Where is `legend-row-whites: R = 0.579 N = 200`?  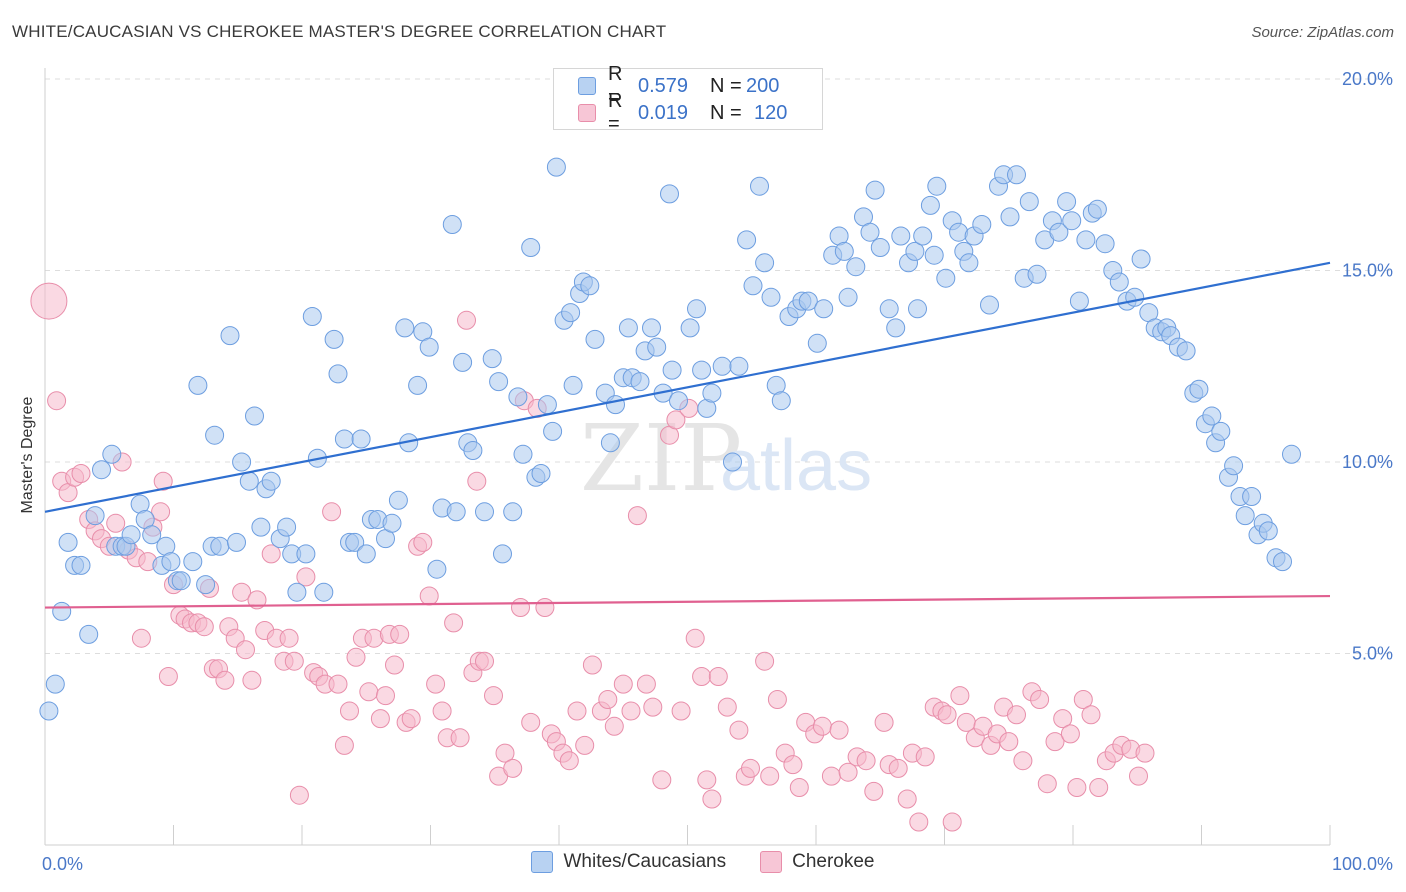
legend-row-whites: R = 0.579 N = 200 is located at coordinates (666, 85).